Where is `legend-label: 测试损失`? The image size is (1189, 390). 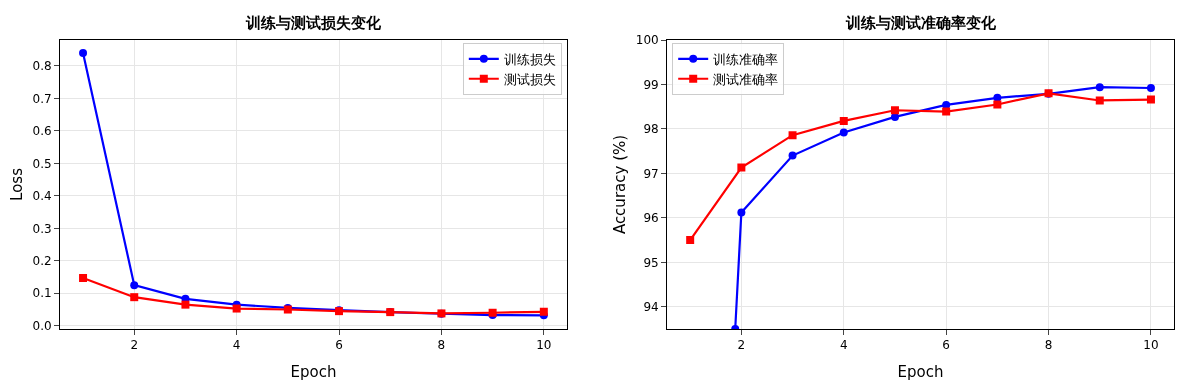
legend-label: 测试损失 is located at coordinates (529, 79).